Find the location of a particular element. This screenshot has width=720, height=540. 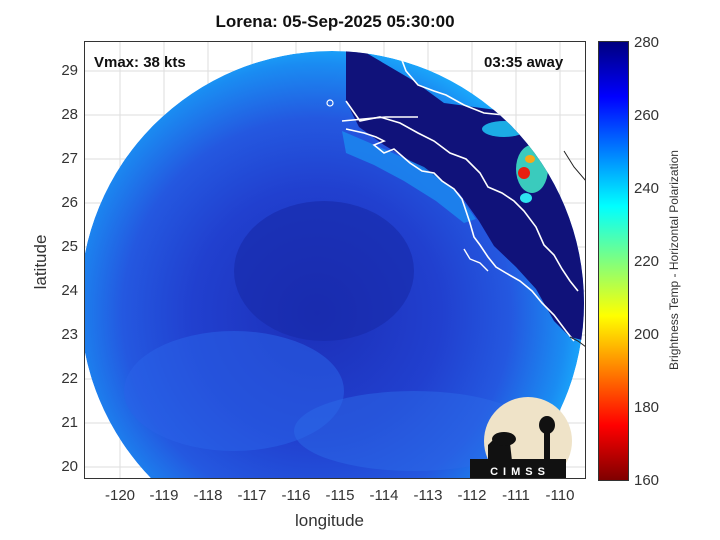

cimss-logo: CIMSS is located at coordinates (521, 438).